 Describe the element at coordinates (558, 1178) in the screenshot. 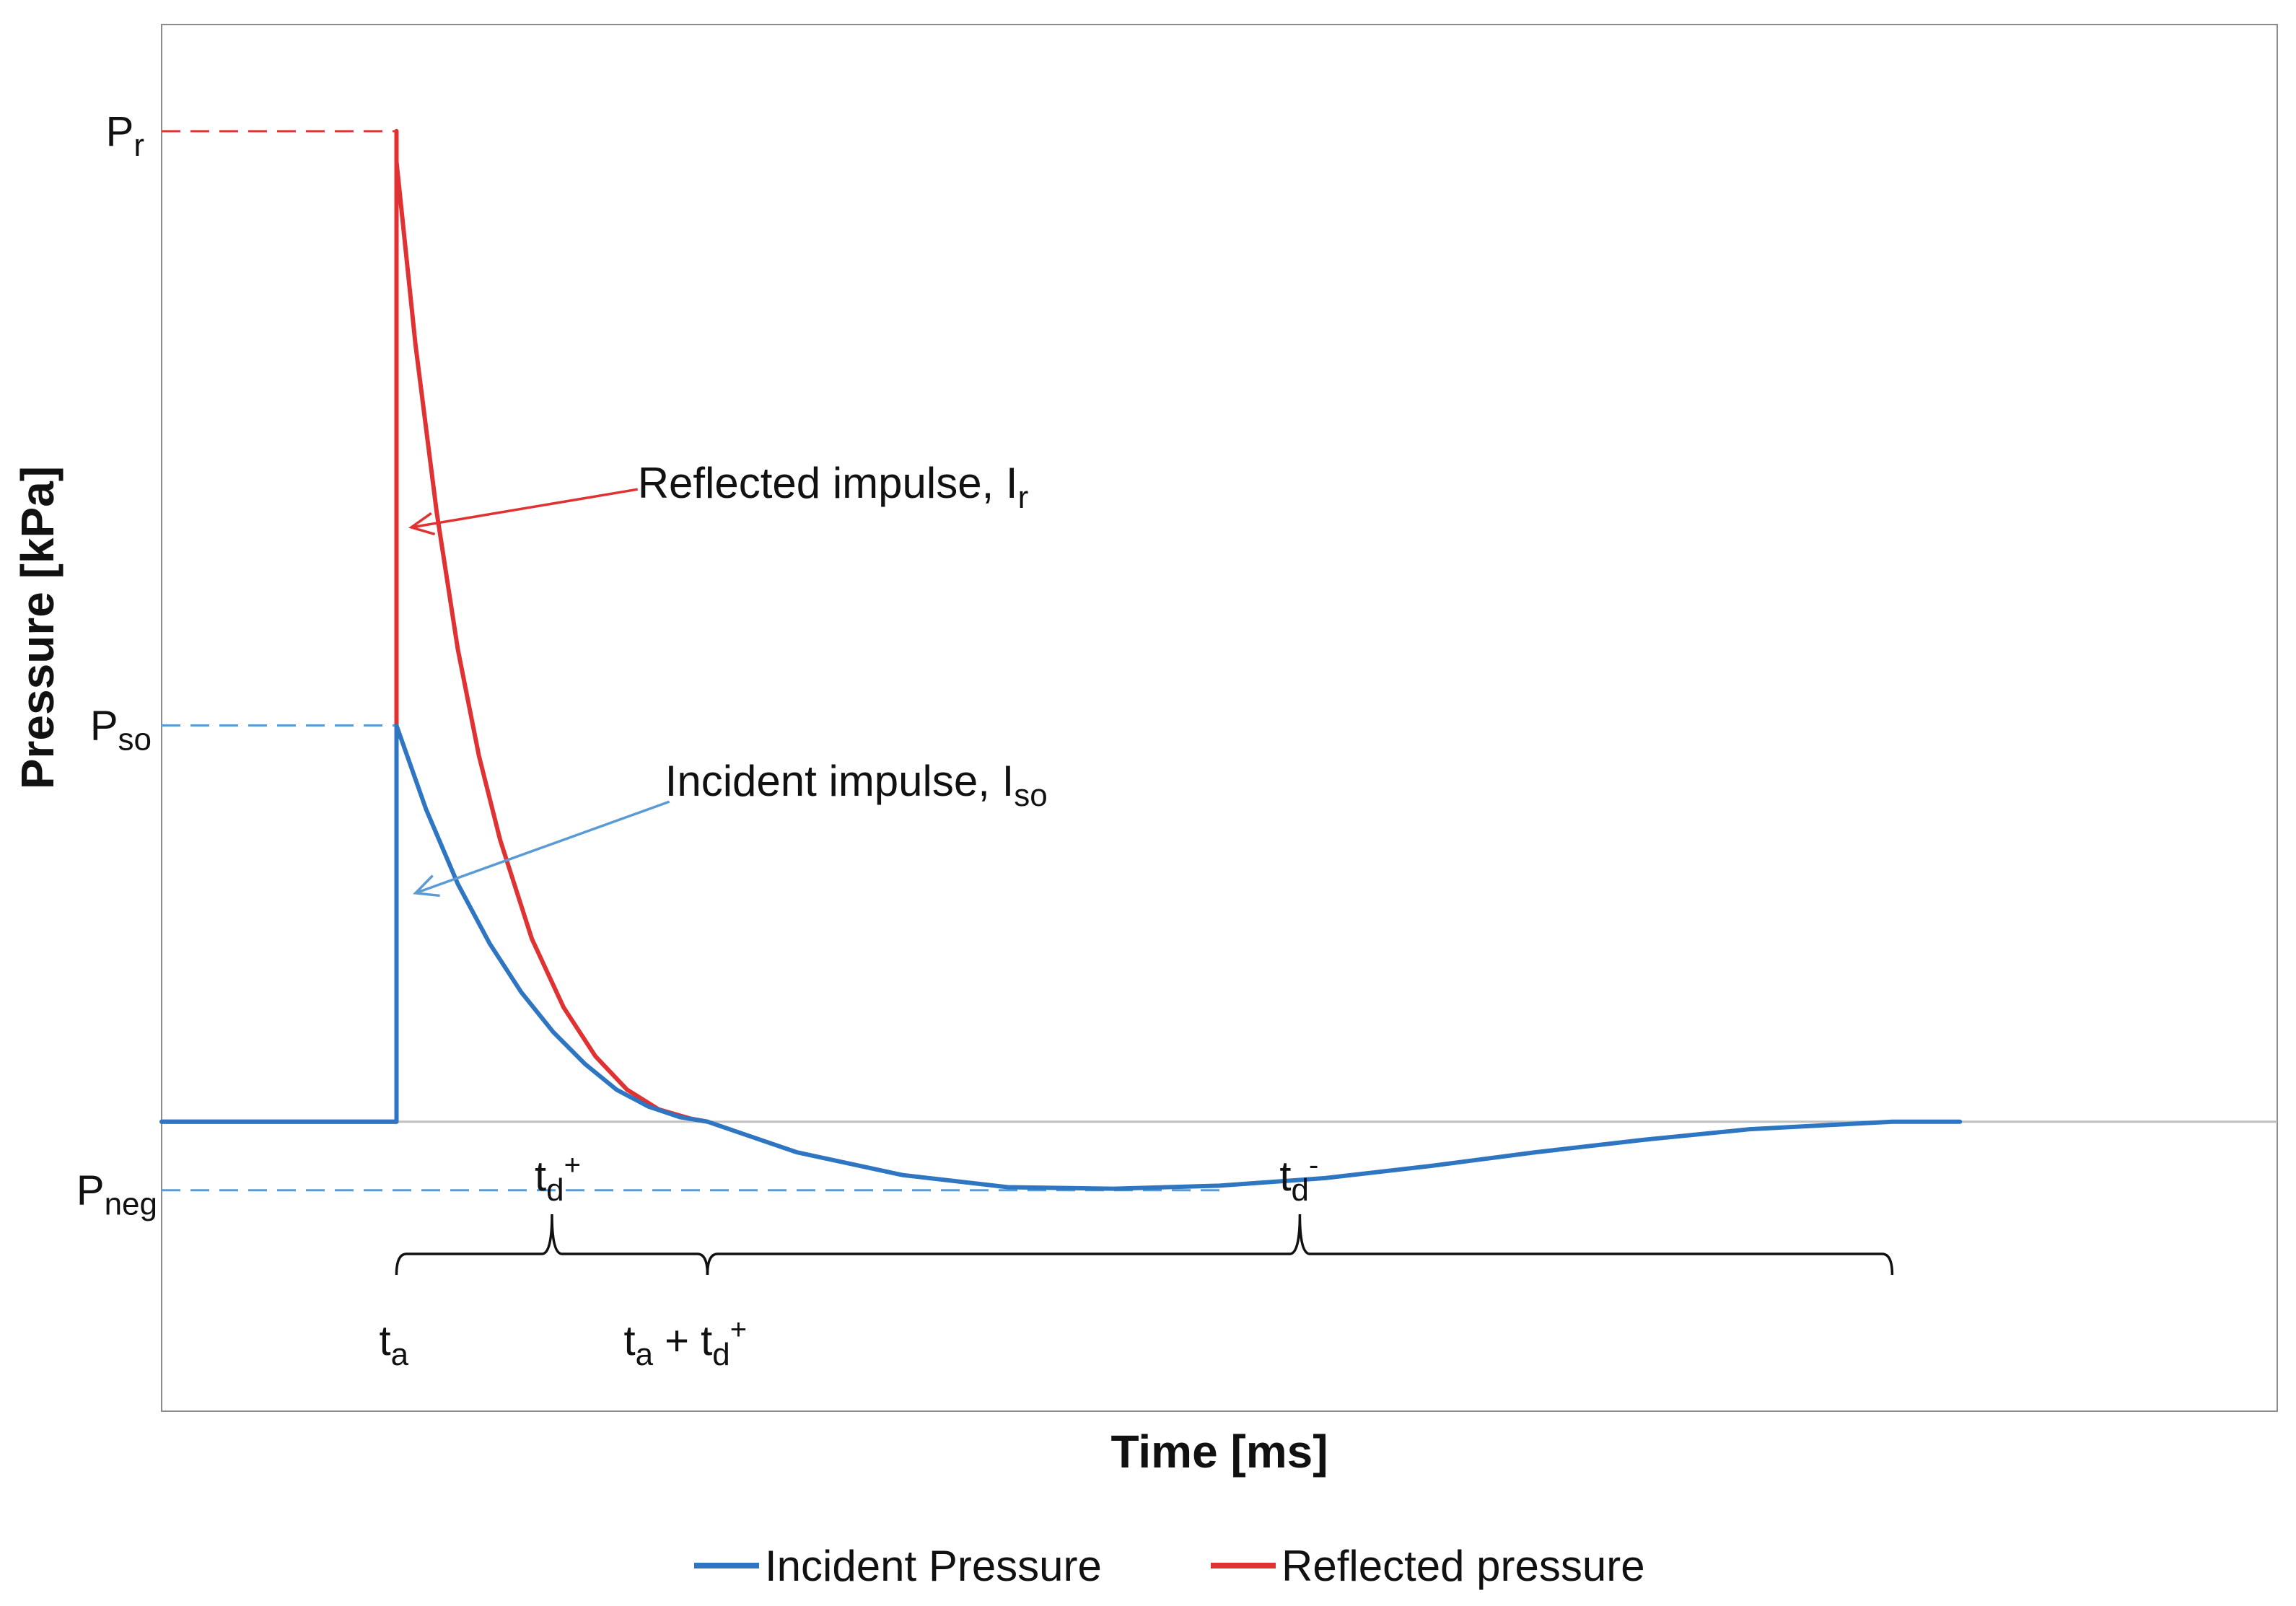

I see `brace-label-td-positive: td+` at that location.